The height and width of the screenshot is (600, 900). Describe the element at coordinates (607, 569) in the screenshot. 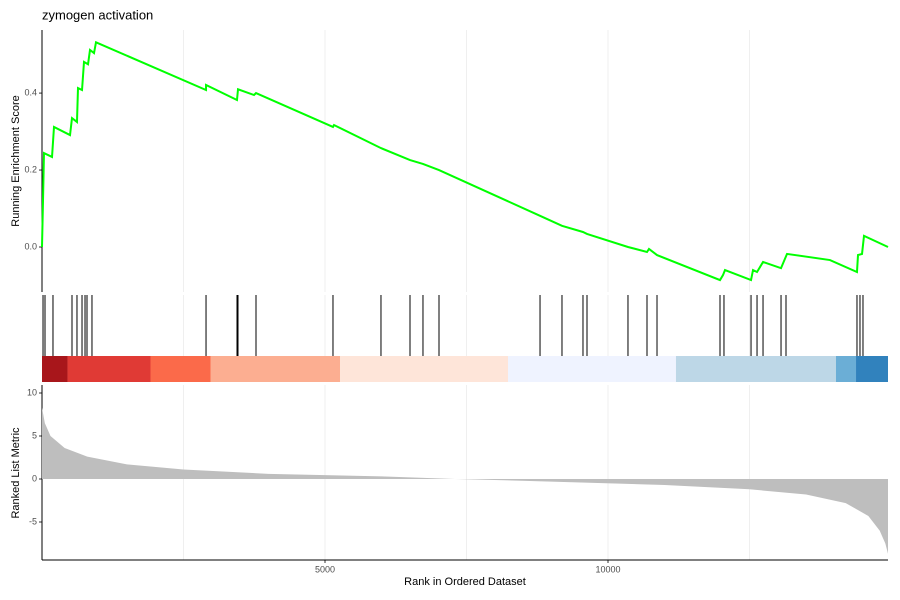

I see `x-tick-label: 10000` at that location.